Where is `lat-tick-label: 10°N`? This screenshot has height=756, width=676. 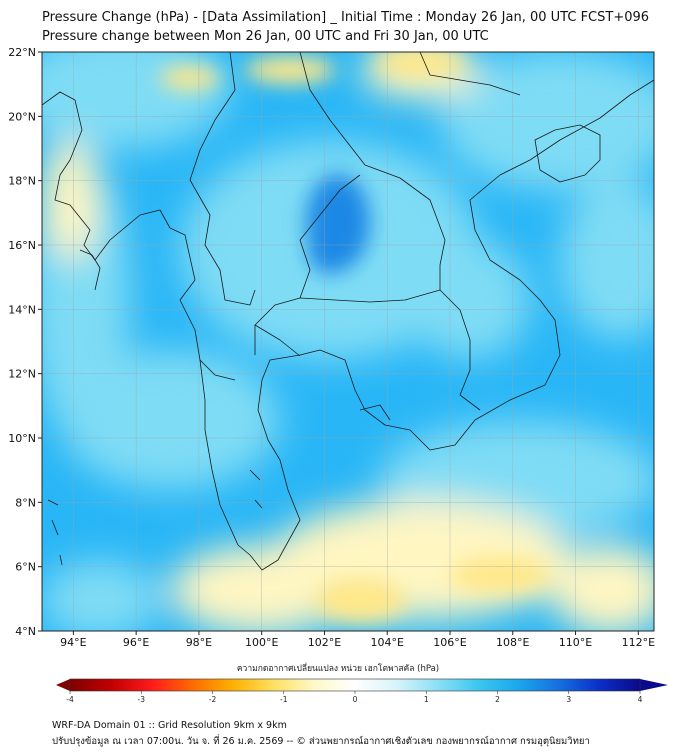
lat-tick-label: 10°N is located at coordinates (22, 438).